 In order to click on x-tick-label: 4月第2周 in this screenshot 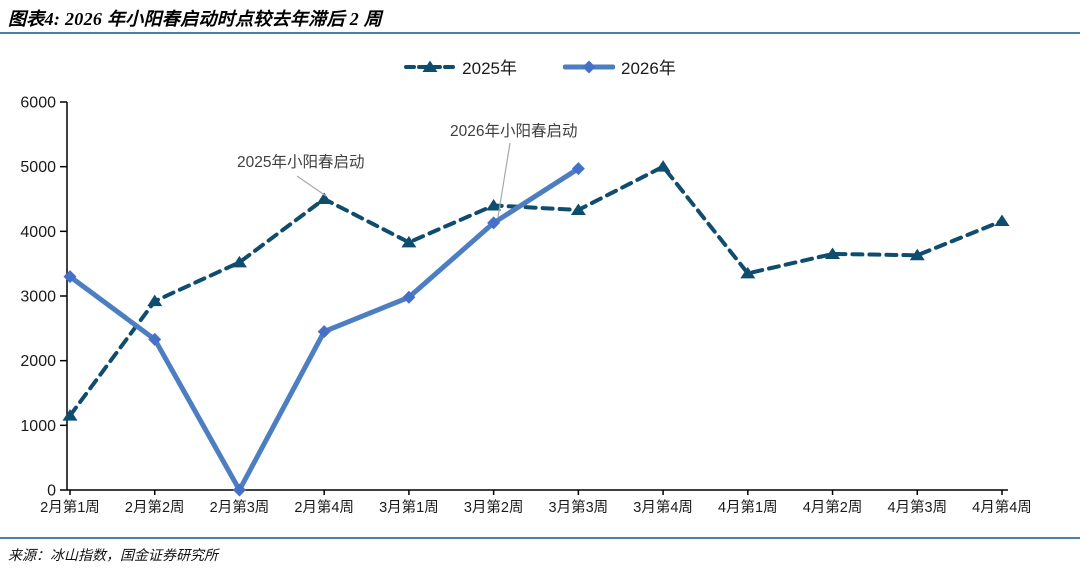, I will do `click(833, 507)`.